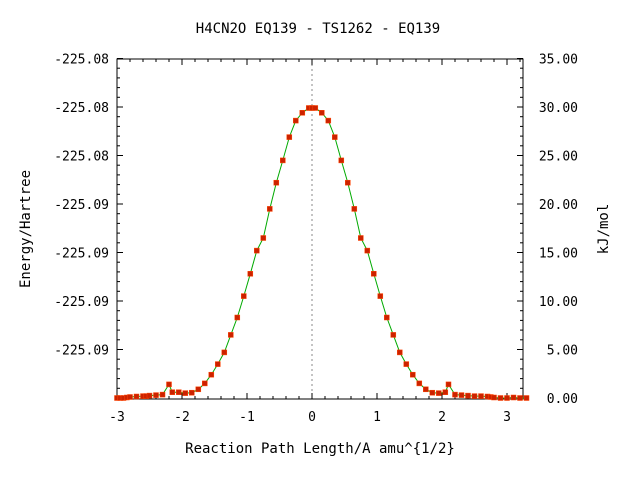  I want to click on y-right-tick-label: 30.00, so click(558, 108).